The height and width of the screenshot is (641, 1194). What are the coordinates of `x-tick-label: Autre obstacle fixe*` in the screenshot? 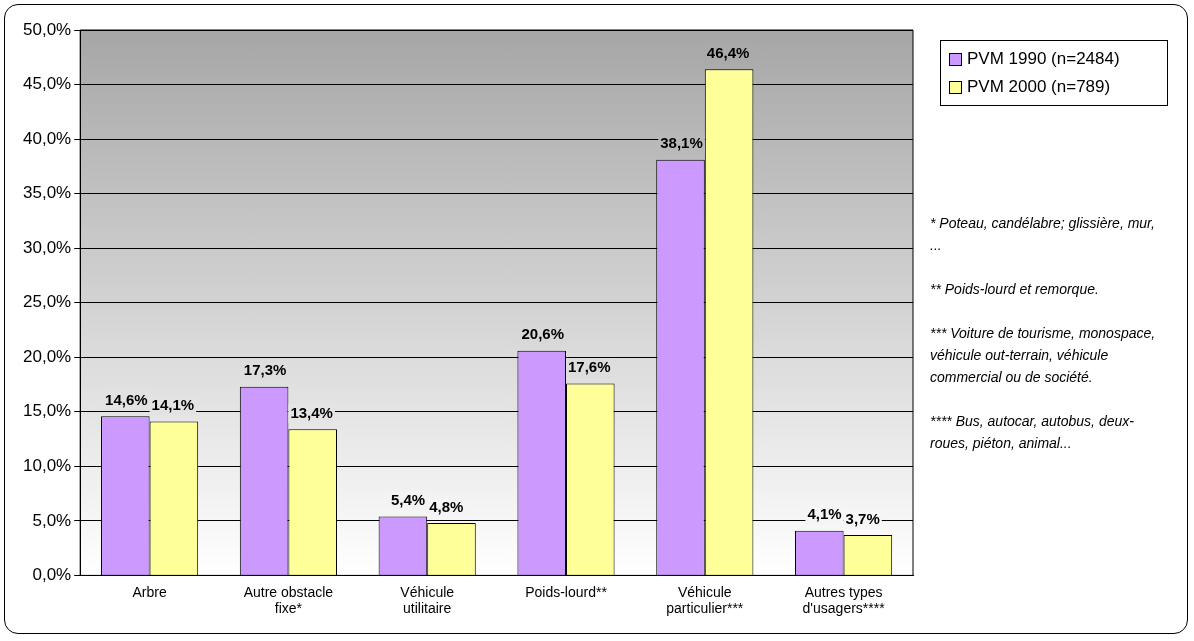 It's located at (288, 600).